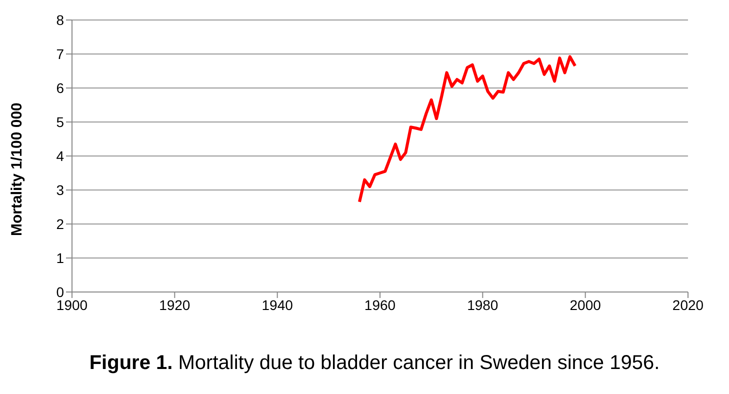 This screenshot has width=729, height=394. I want to click on x-tick-label: 2000, so click(586, 304).